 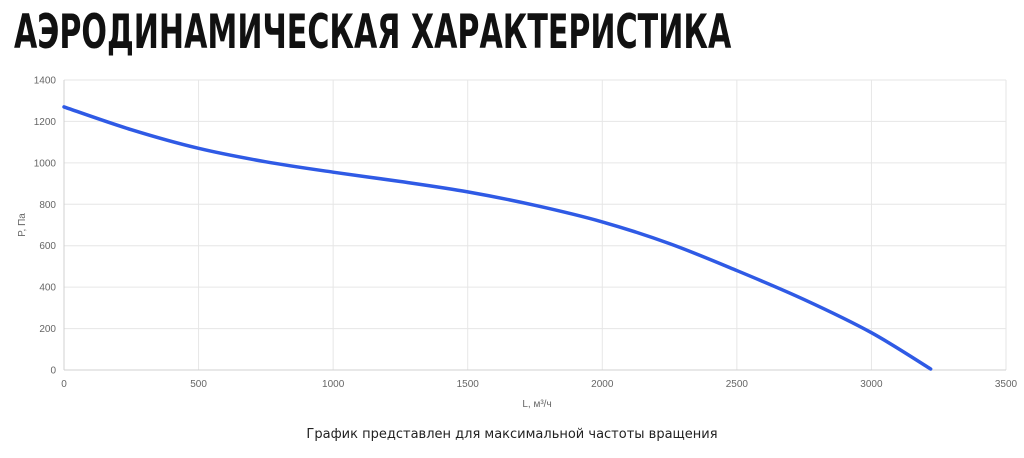 What do you see at coordinates (45, 226) in the screenshot?
I see `y-axis-ticks: 0 200 400 600 800 1000 1200 1400` at bounding box center [45, 226].